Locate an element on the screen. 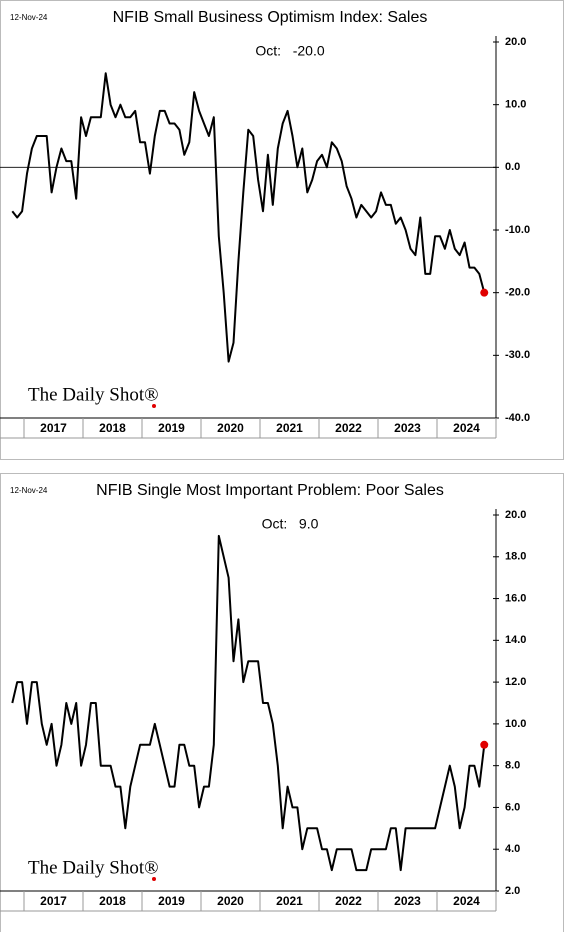 The image size is (564, 932). y-tick-label: 2.0 is located at coordinates (512, 891).